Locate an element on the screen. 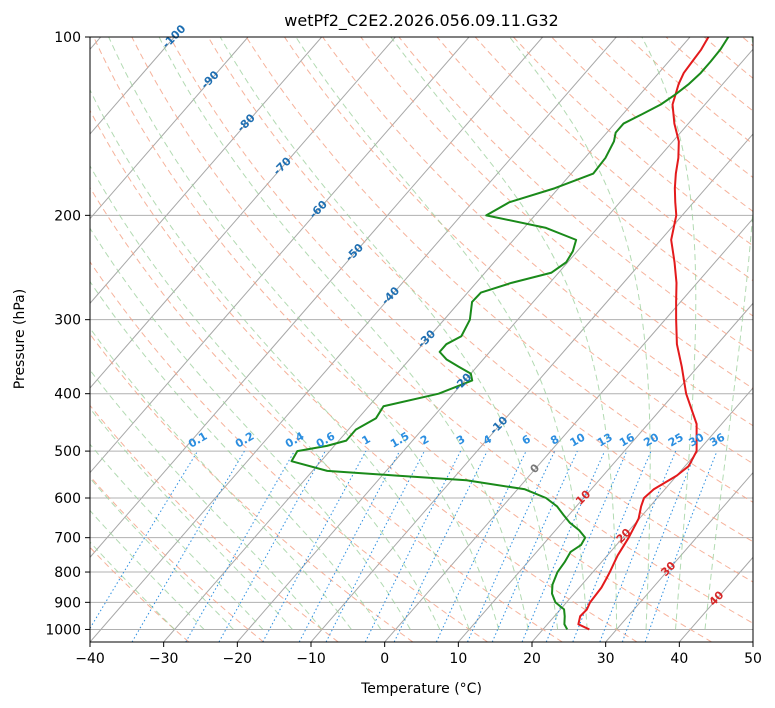 The width and height of the screenshot is (775, 708). mixing-ratio-label: 3 is located at coordinates (460, 440).